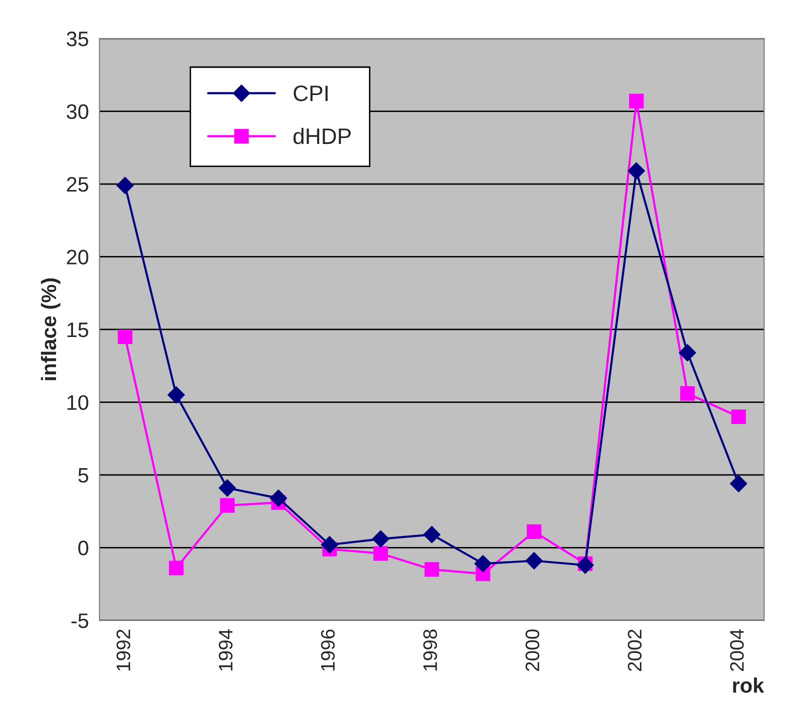 The image size is (796, 701). Describe the element at coordinates (533, 650) in the screenshot. I see `x-tick-label: 2000` at that location.